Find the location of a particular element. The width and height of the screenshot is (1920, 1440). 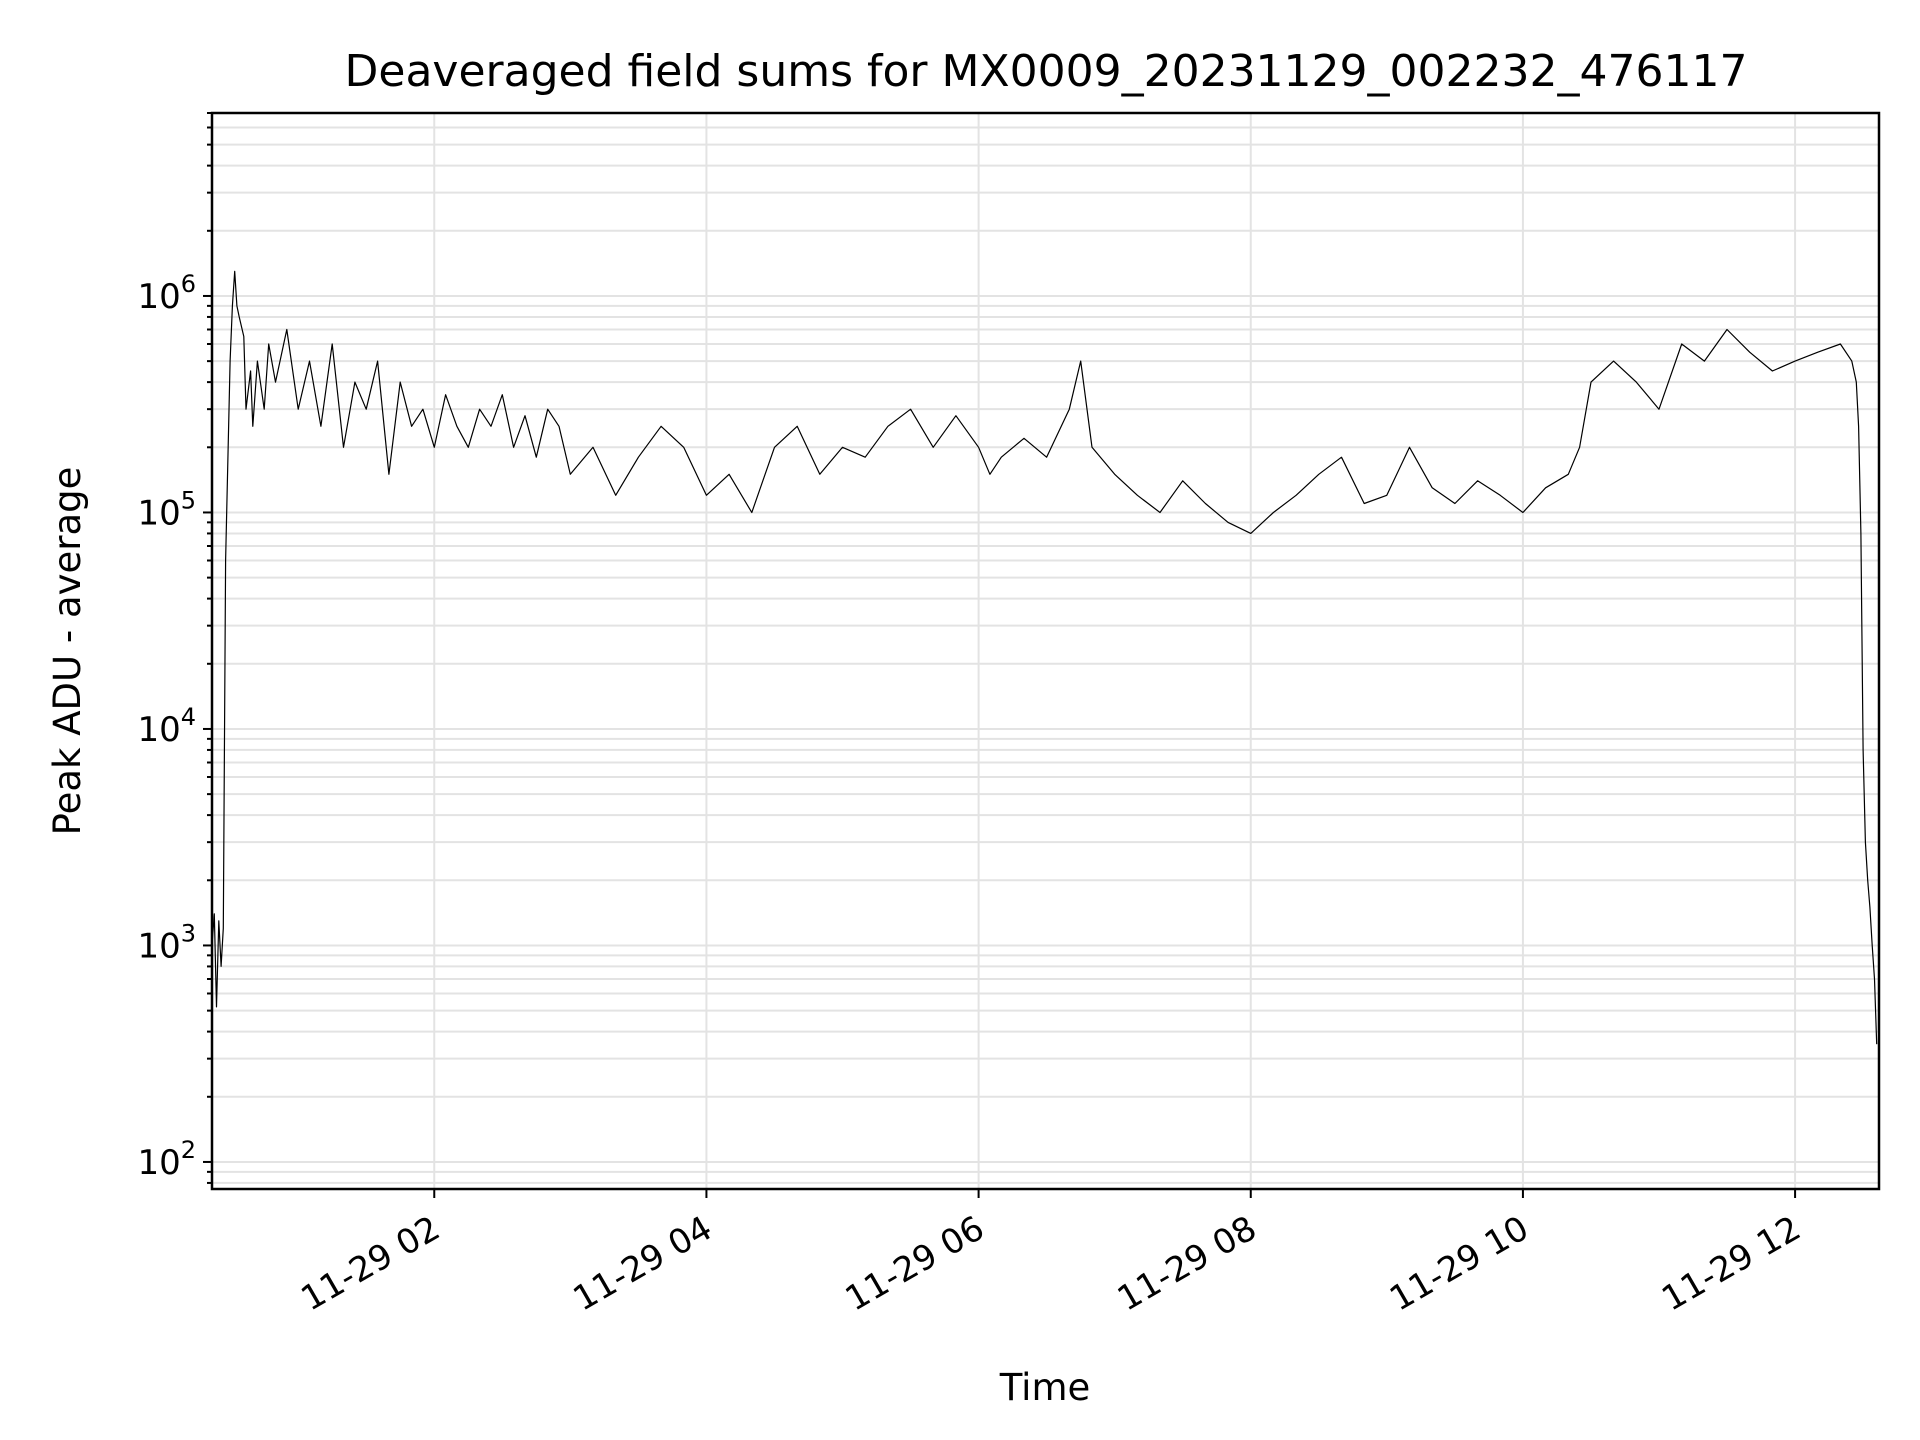

x-tick-label: 11-29 08 is located at coordinates (1187, 1263).